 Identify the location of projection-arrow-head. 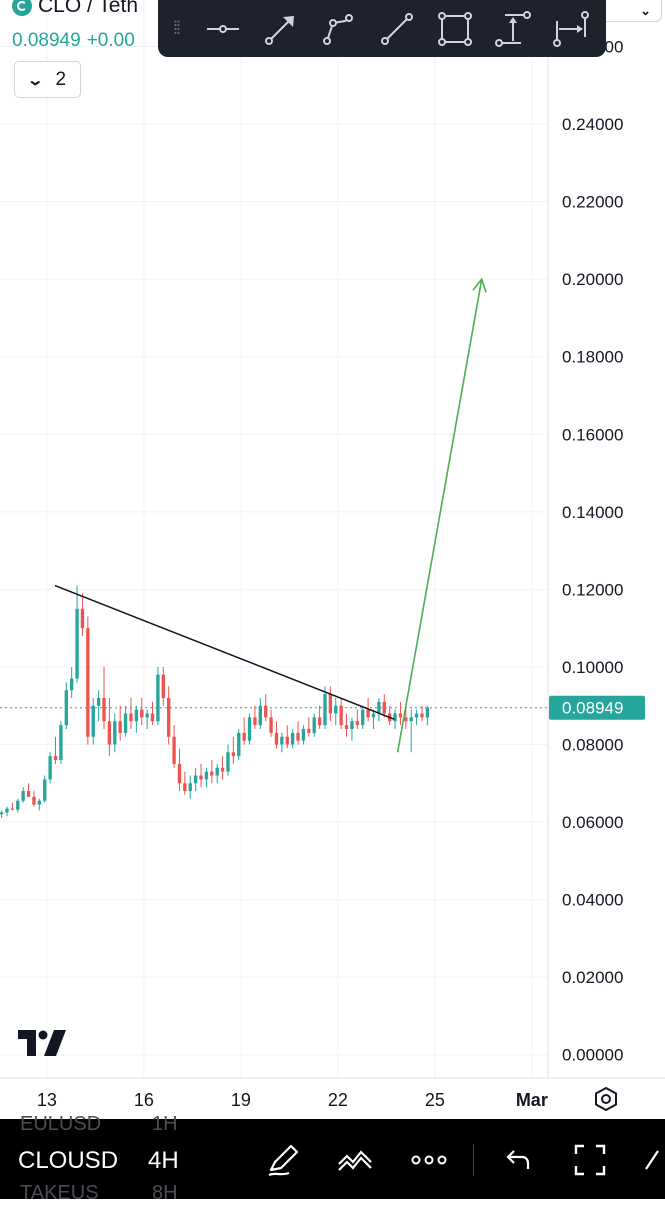
(479, 285).